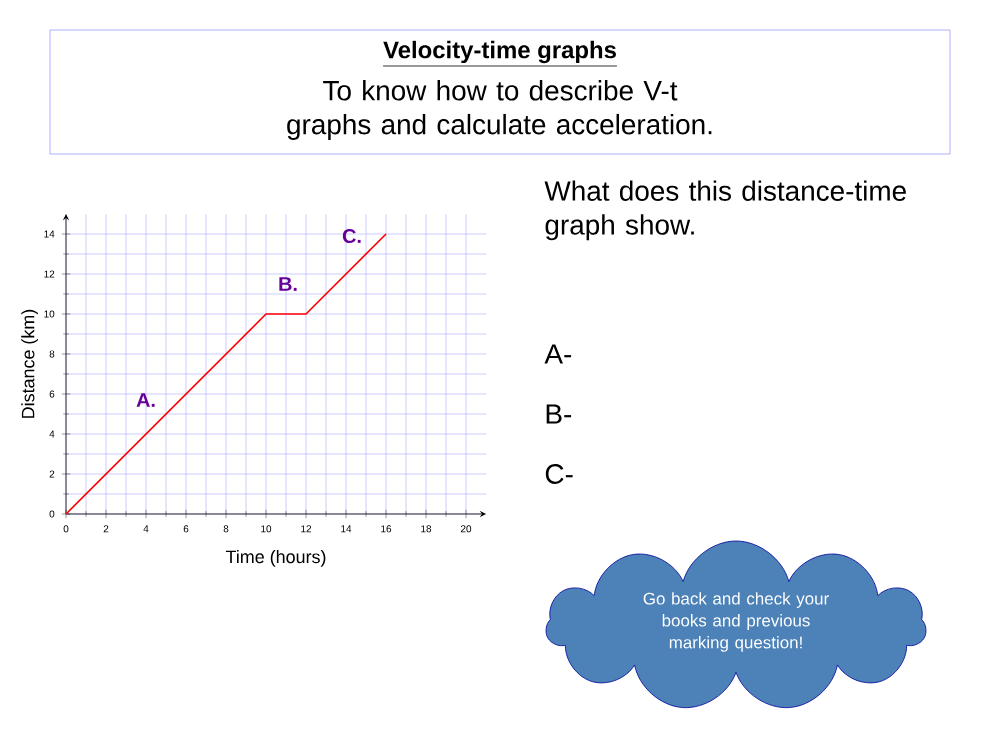 The width and height of the screenshot is (1000, 750). Describe the element at coordinates (351, 236) in the screenshot. I see `annotation: C.` at that location.